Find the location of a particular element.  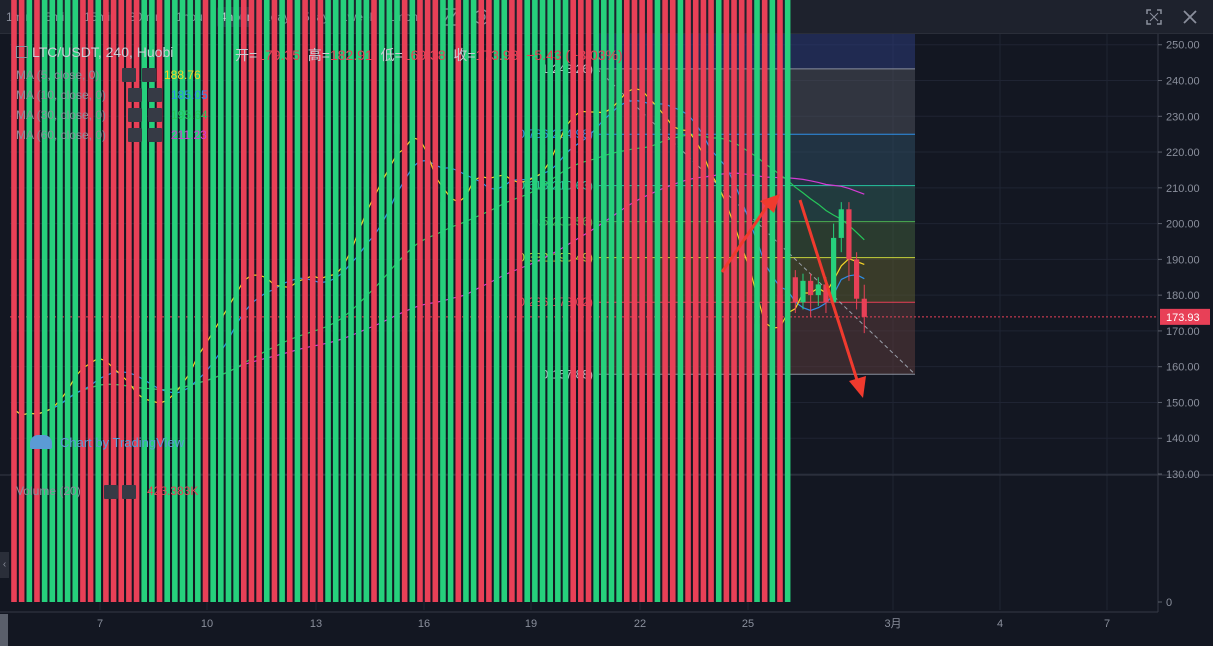

collapse-icon is located at coordinates (22, 52).